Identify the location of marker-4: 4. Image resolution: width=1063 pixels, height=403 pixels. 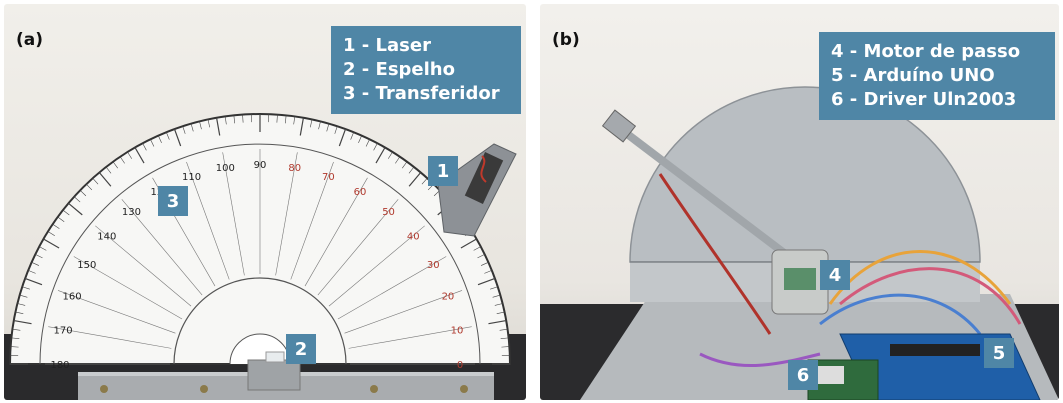
(835, 275).